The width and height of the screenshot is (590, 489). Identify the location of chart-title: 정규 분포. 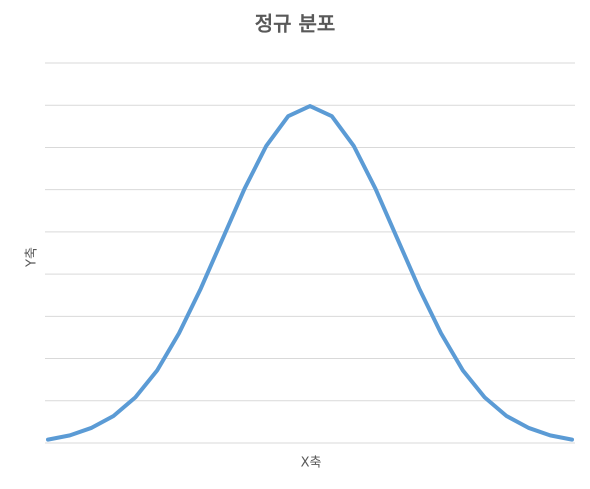
(295, 24).